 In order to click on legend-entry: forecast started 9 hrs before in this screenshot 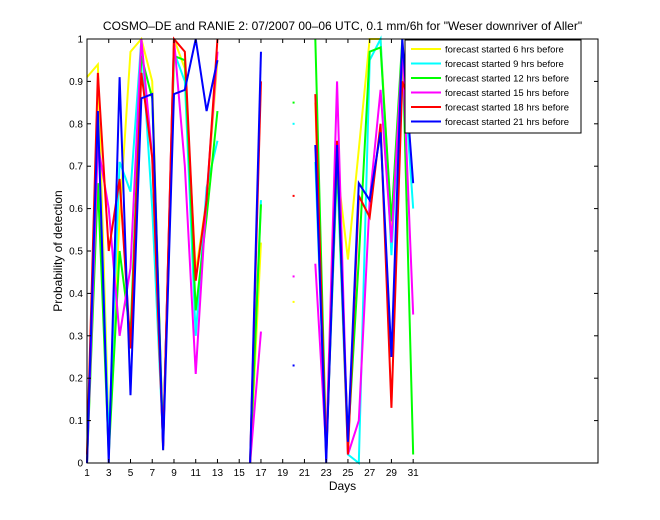, I will do `click(504, 64)`.